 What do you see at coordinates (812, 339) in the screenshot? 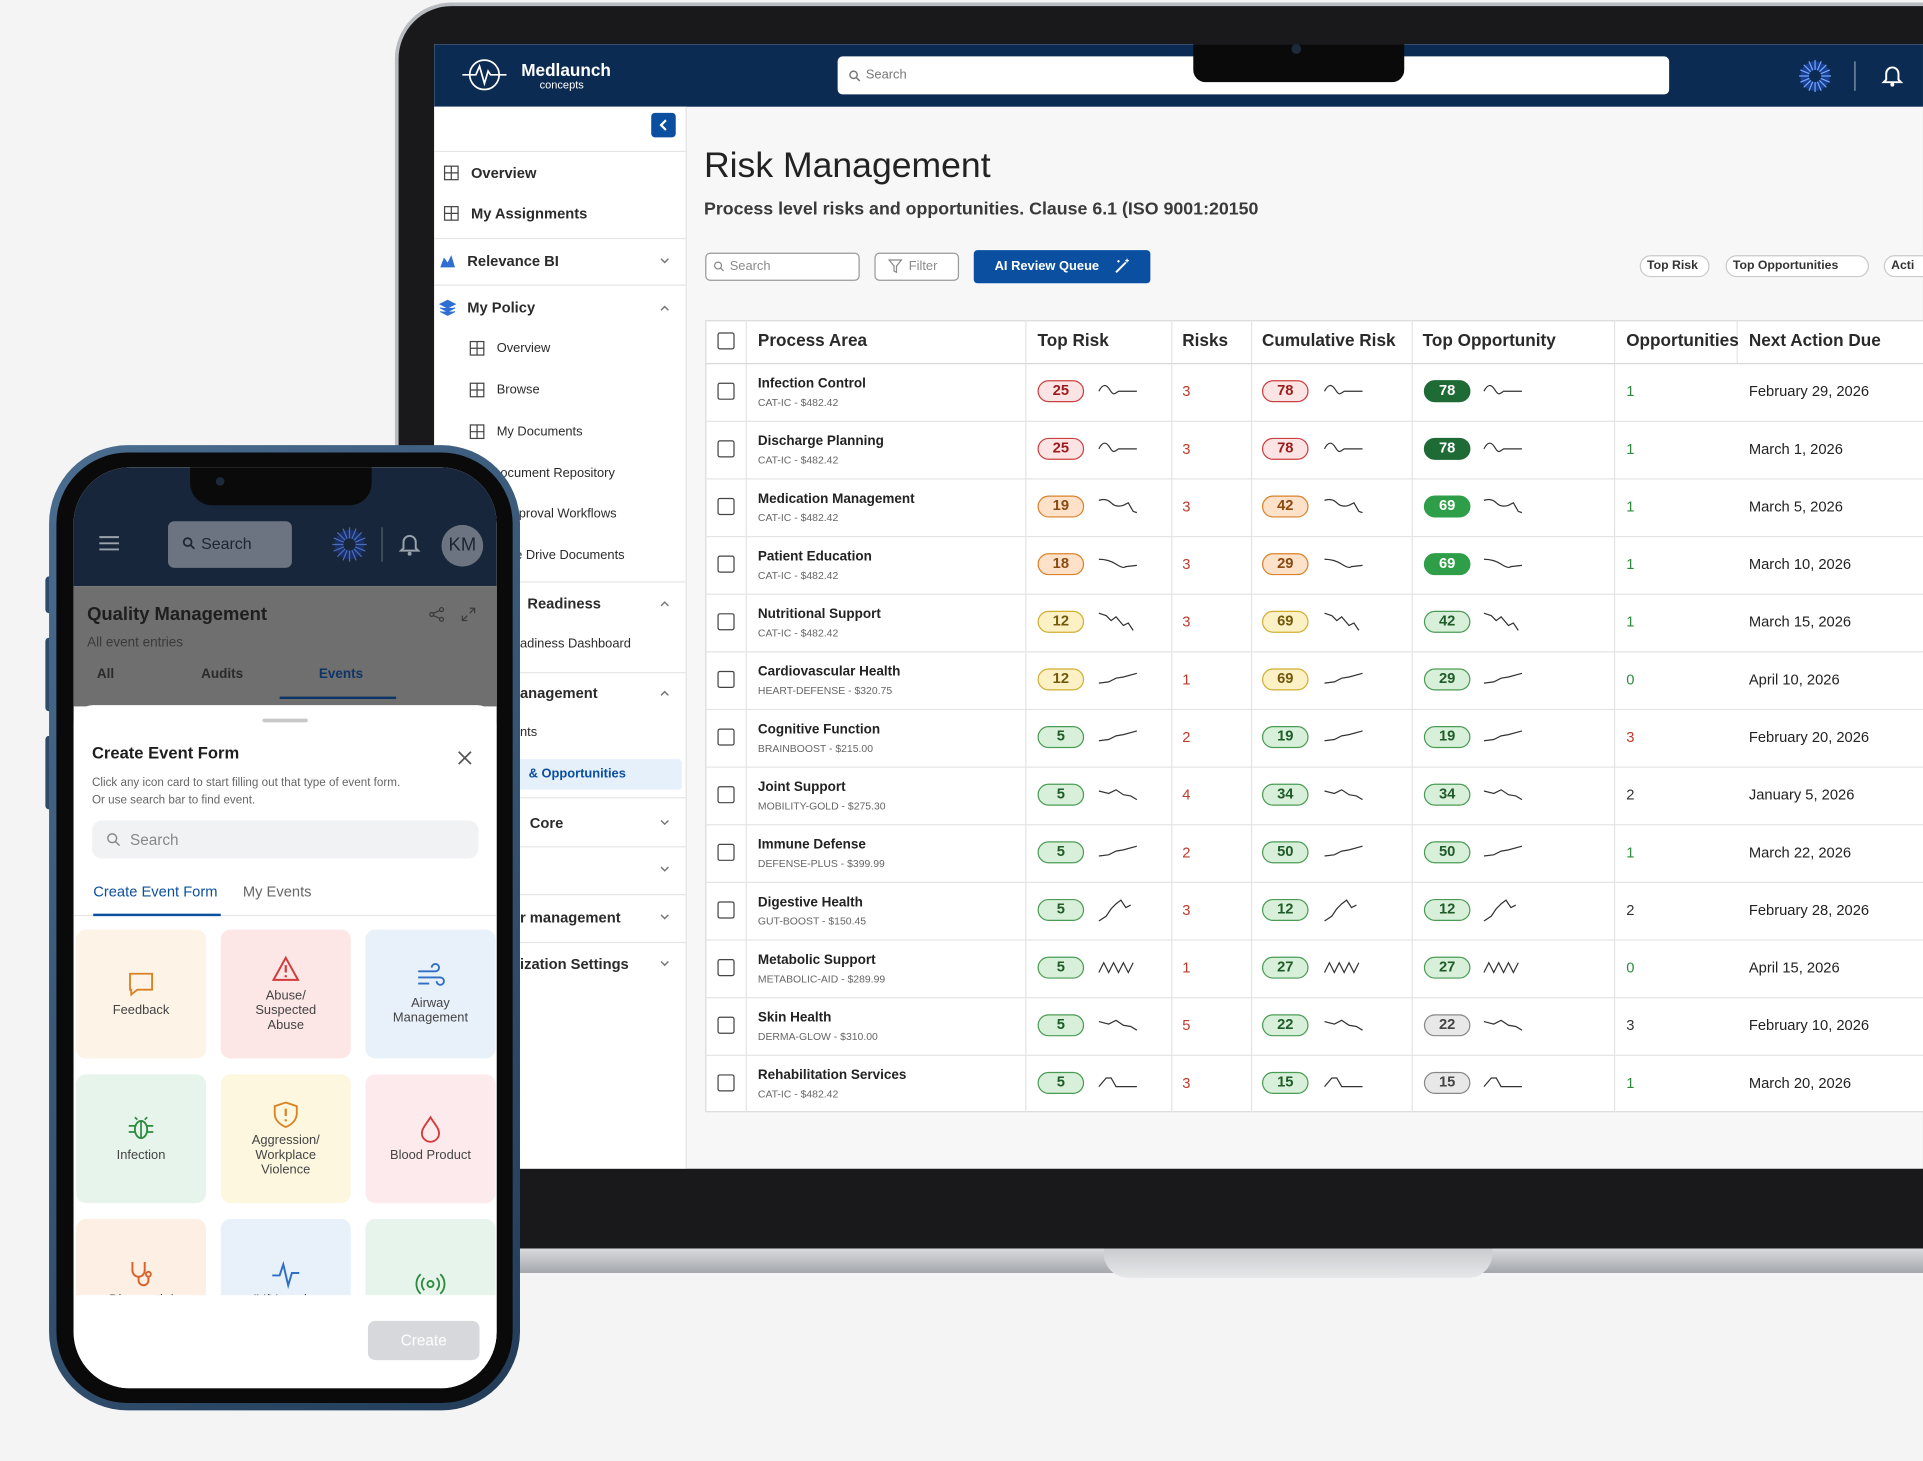
I see `column-header: Process Area` at bounding box center [812, 339].